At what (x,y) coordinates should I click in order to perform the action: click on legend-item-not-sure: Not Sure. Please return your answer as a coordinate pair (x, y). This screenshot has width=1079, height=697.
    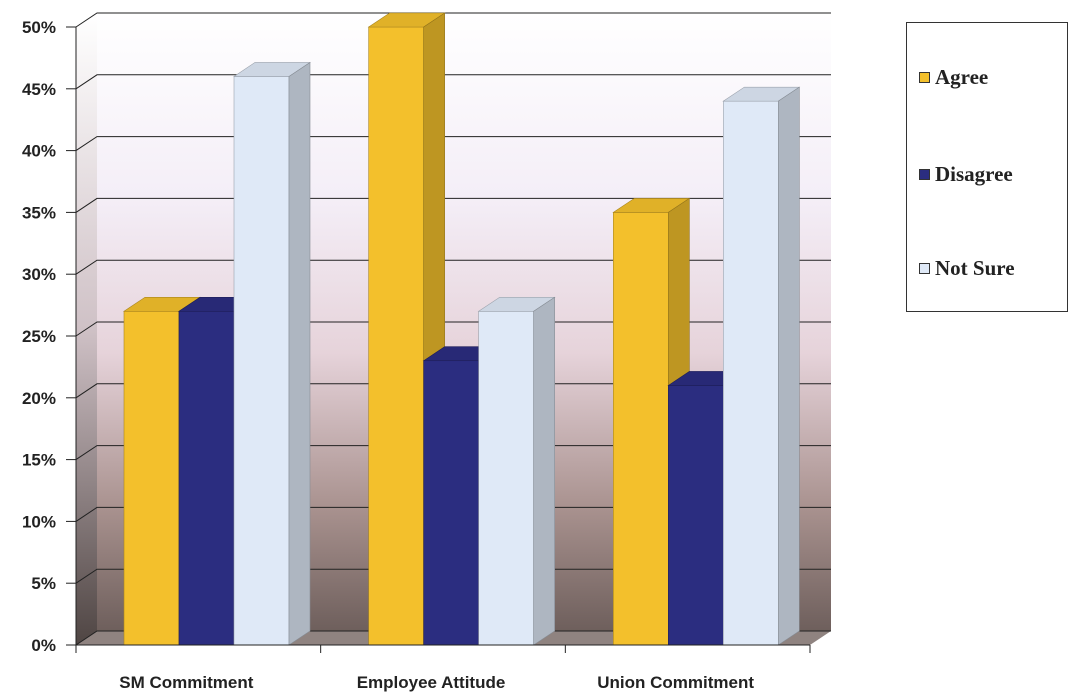
    Looking at the image, I should click on (967, 268).